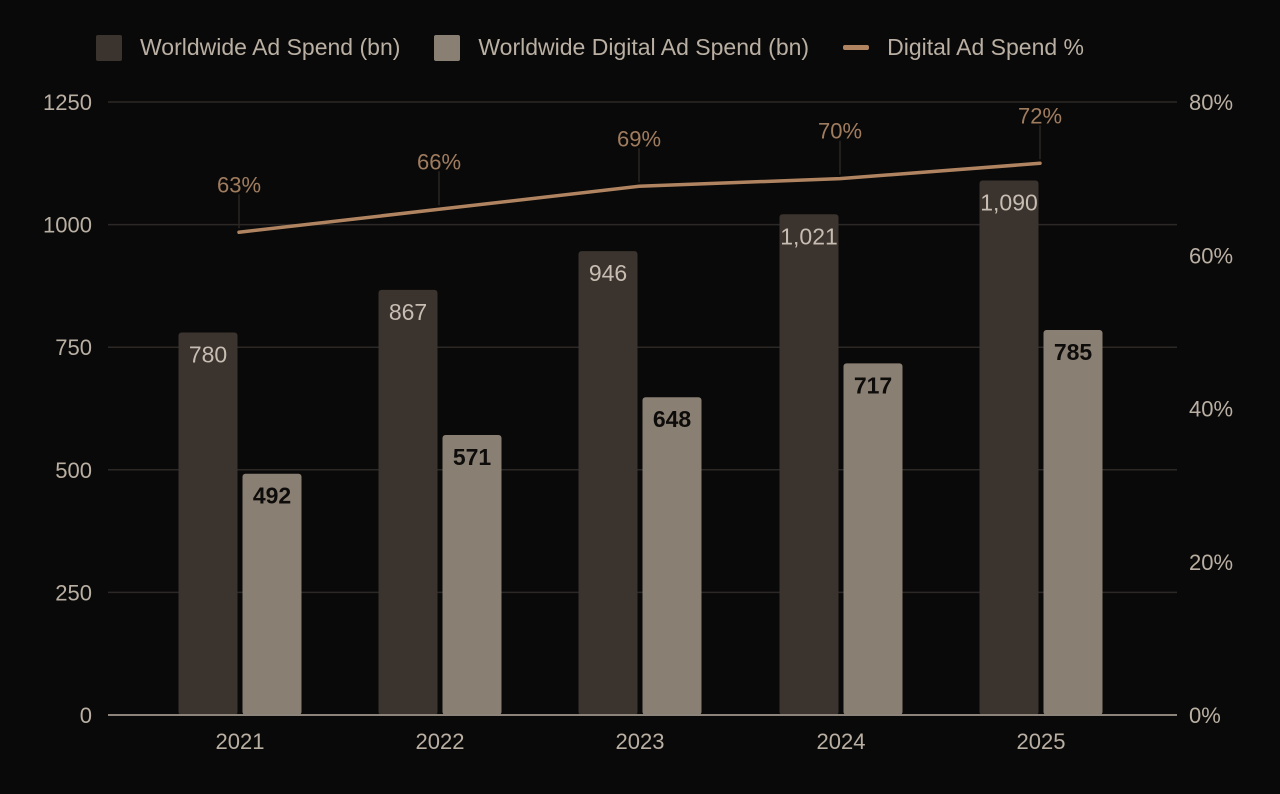  What do you see at coordinates (447, 47) in the screenshot?
I see `legend-swatch-digital-ad-spend` at bounding box center [447, 47].